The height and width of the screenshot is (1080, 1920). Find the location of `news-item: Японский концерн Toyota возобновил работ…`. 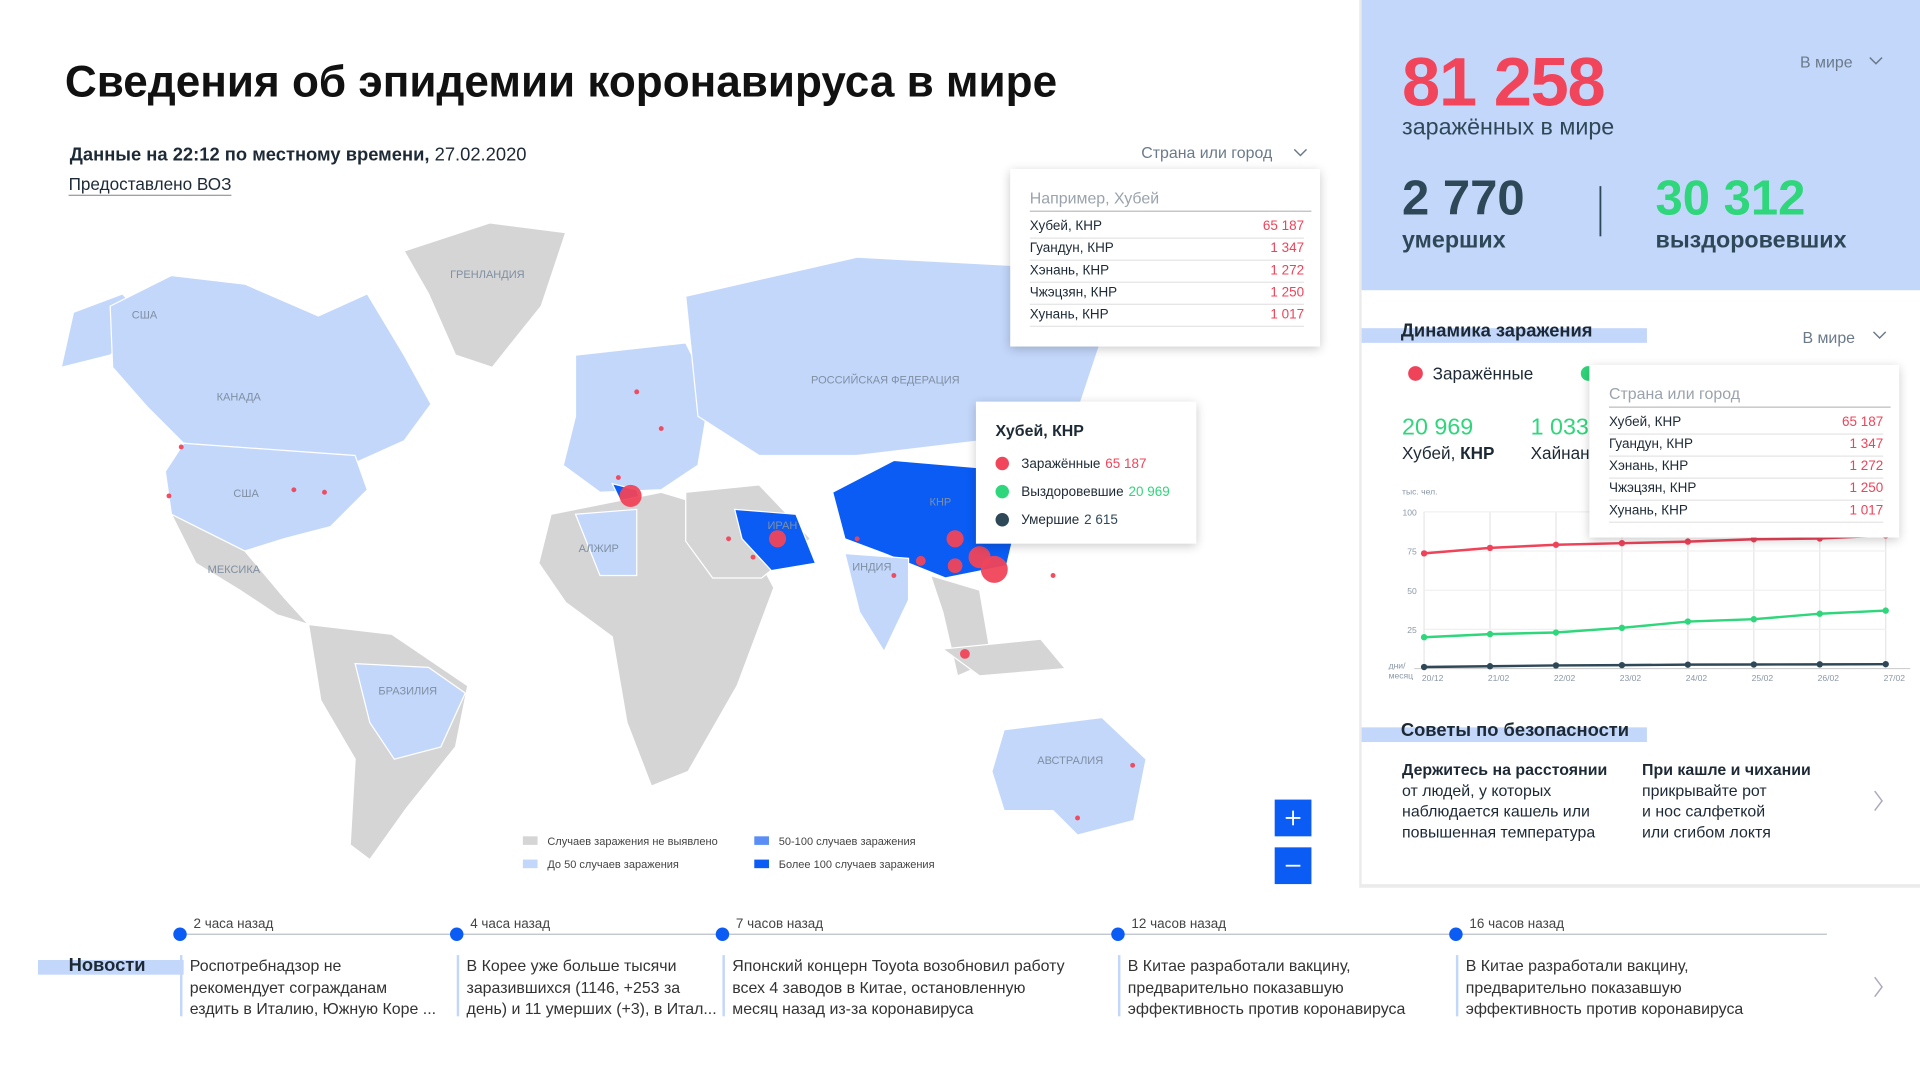

news-item: Японский концерн Toyota возобновил работ… is located at coordinates (898, 987).